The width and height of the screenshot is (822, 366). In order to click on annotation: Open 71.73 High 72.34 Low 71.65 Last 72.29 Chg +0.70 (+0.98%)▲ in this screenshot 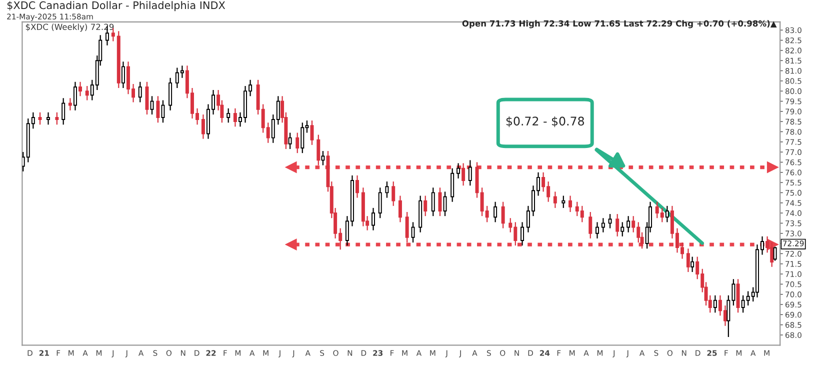, I will do `click(619, 24)`.